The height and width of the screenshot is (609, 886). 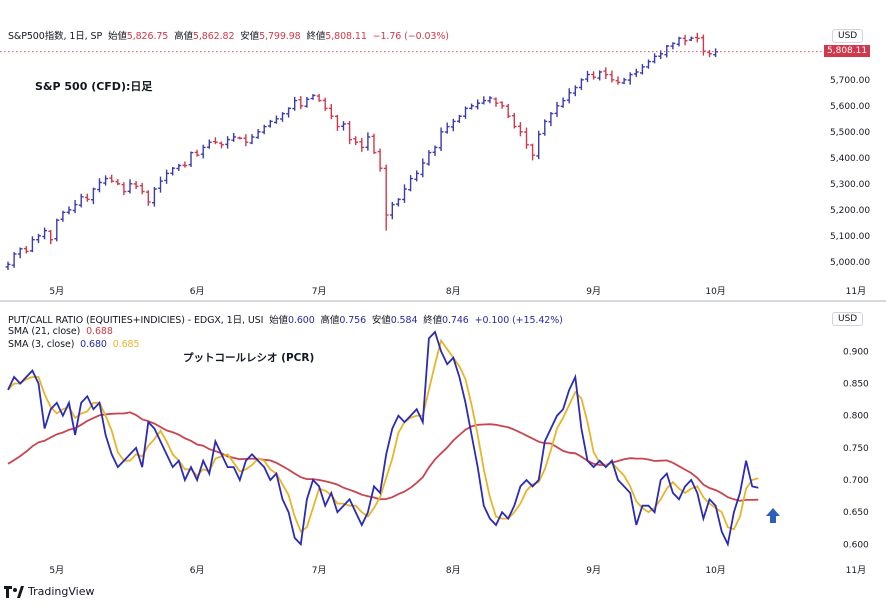 I want to click on price-y-tick-4: 5,400.00, so click(x=850, y=159).